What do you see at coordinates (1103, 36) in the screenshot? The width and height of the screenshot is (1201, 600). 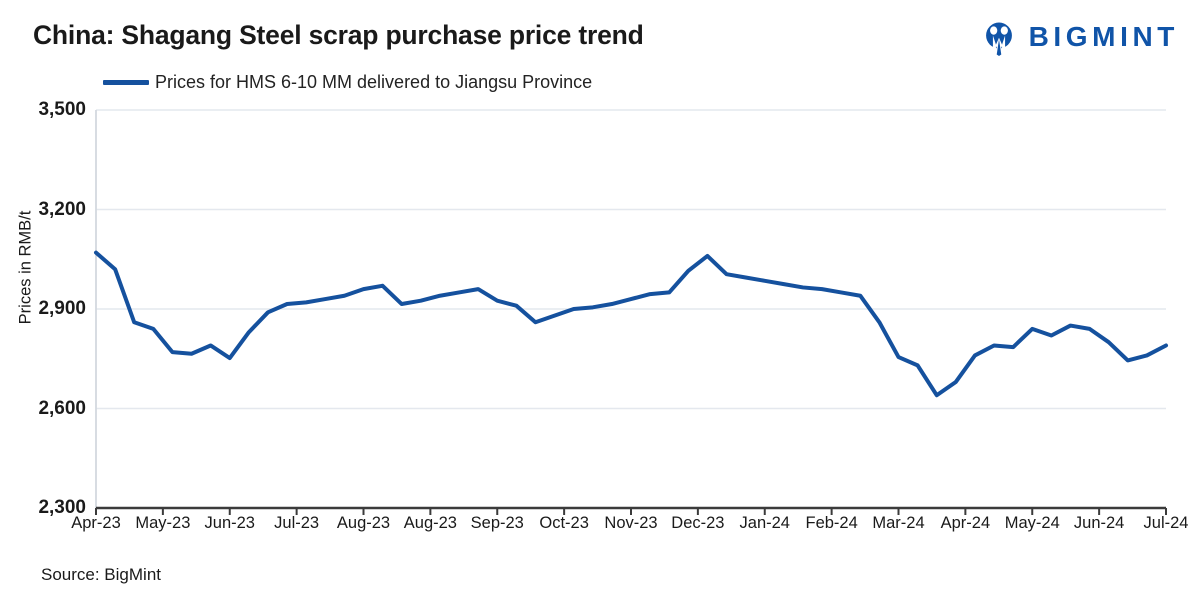 I see `brand-name: BIGMINT` at bounding box center [1103, 36].